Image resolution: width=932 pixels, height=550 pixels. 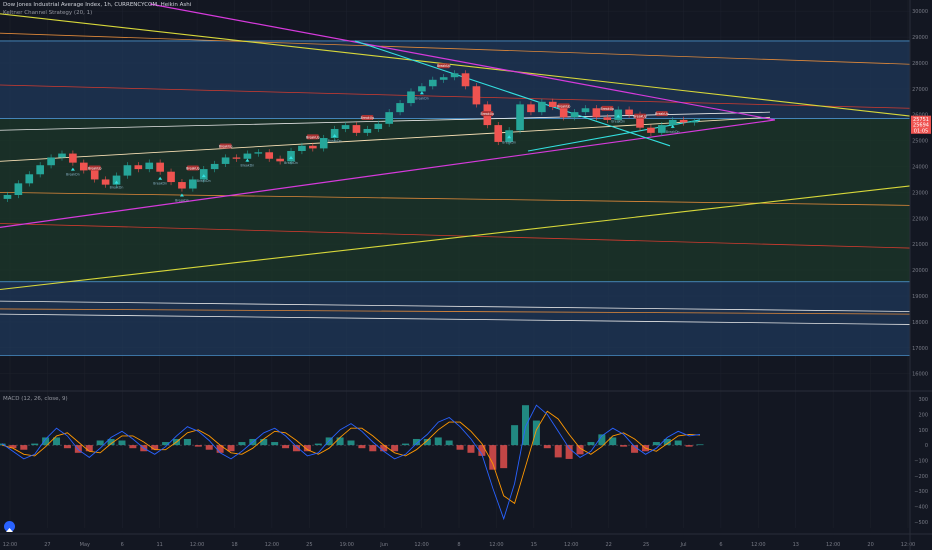 I want to click on upper-channel-zone, so click(x=455, y=79).